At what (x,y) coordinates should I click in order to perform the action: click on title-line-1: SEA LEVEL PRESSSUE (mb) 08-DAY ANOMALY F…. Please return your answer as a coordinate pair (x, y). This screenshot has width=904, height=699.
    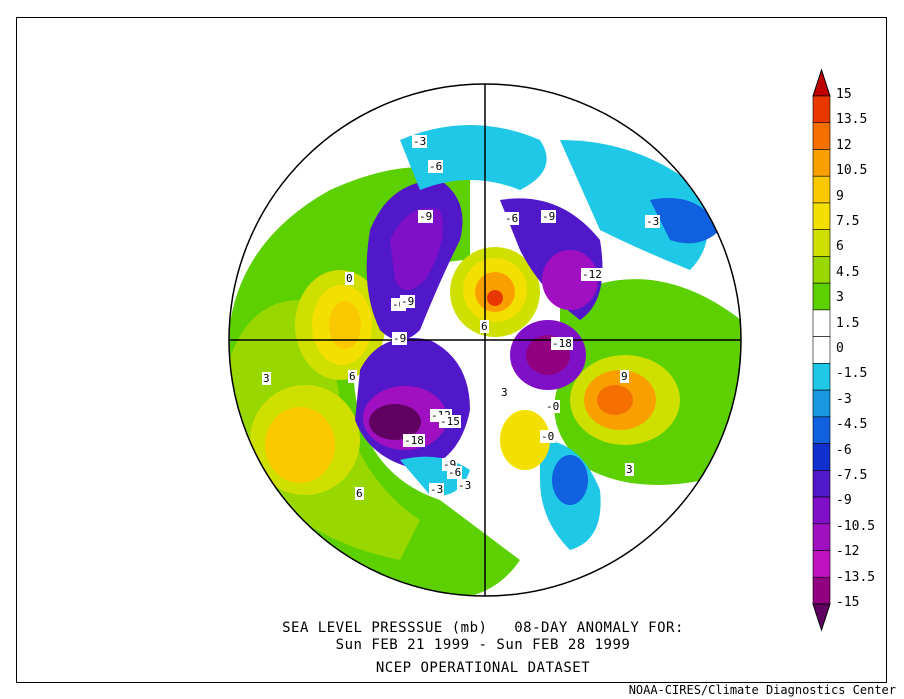
    Looking at the image, I should click on (483, 628).